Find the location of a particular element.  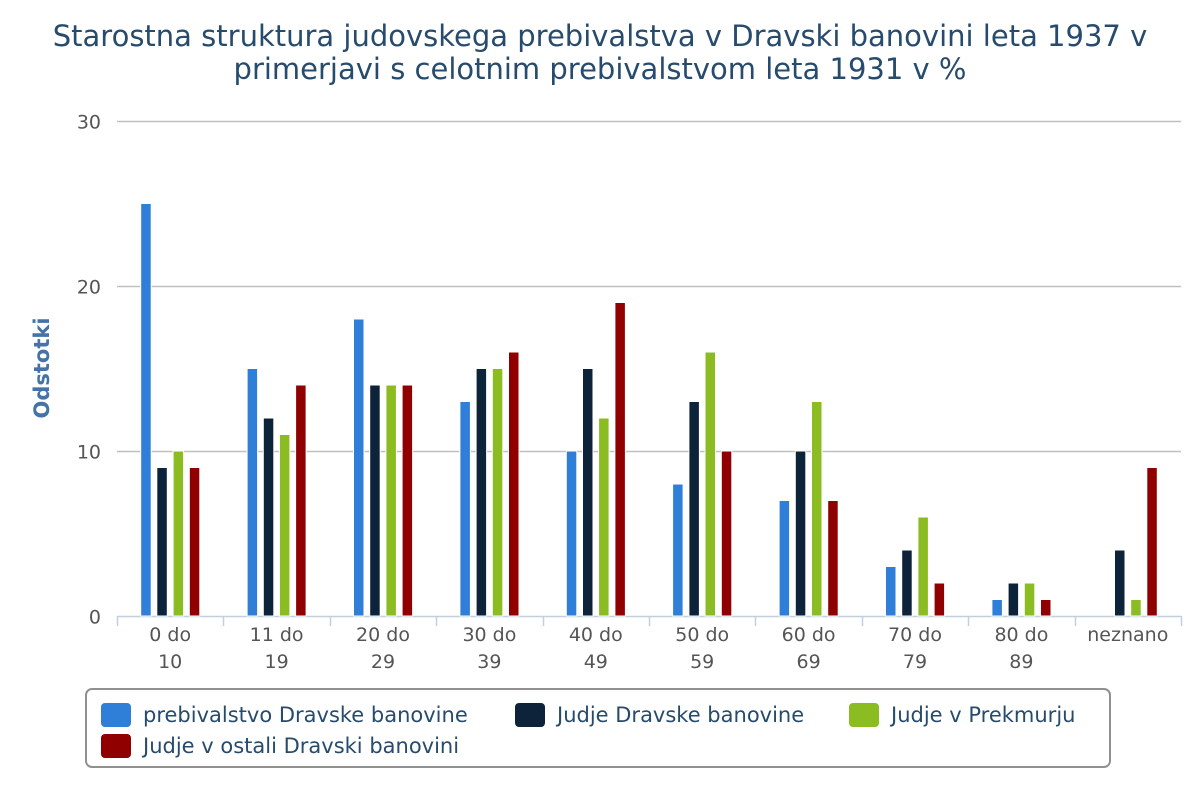

legend-item: Judje v Prekmurju is located at coordinates (962, 715).